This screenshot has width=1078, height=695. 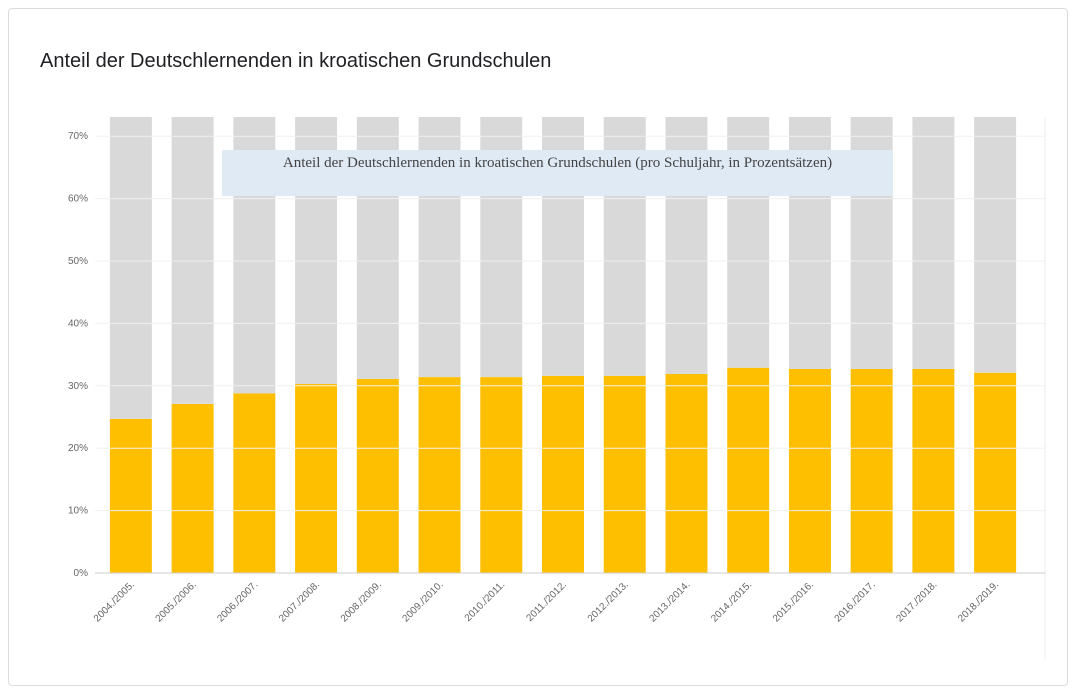 What do you see at coordinates (978, 601) in the screenshot?
I see `x-tick-label: 2018./2019.` at bounding box center [978, 601].